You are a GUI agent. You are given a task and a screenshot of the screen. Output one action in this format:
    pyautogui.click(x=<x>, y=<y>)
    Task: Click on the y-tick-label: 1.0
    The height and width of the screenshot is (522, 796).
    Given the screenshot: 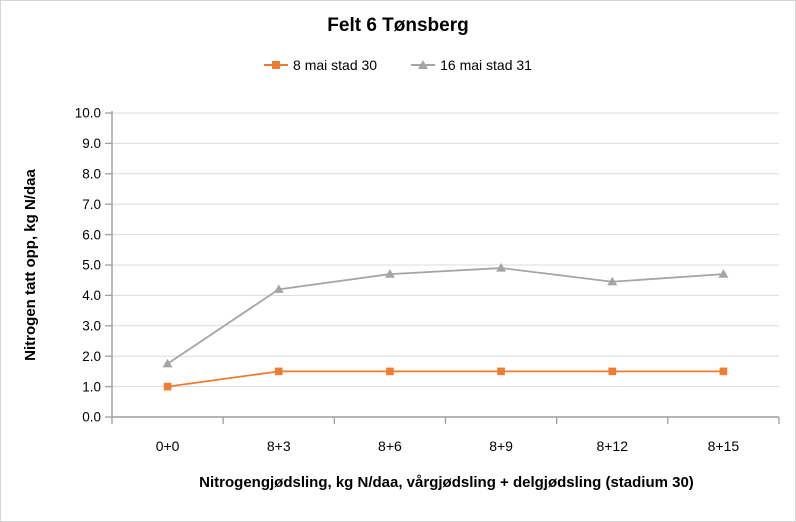 What is the action you would take?
    pyautogui.click(x=91, y=386)
    